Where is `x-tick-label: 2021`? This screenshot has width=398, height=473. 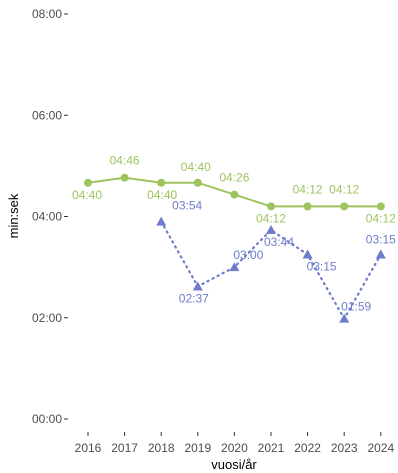 x-tick-label: 2021 is located at coordinates (271, 448).